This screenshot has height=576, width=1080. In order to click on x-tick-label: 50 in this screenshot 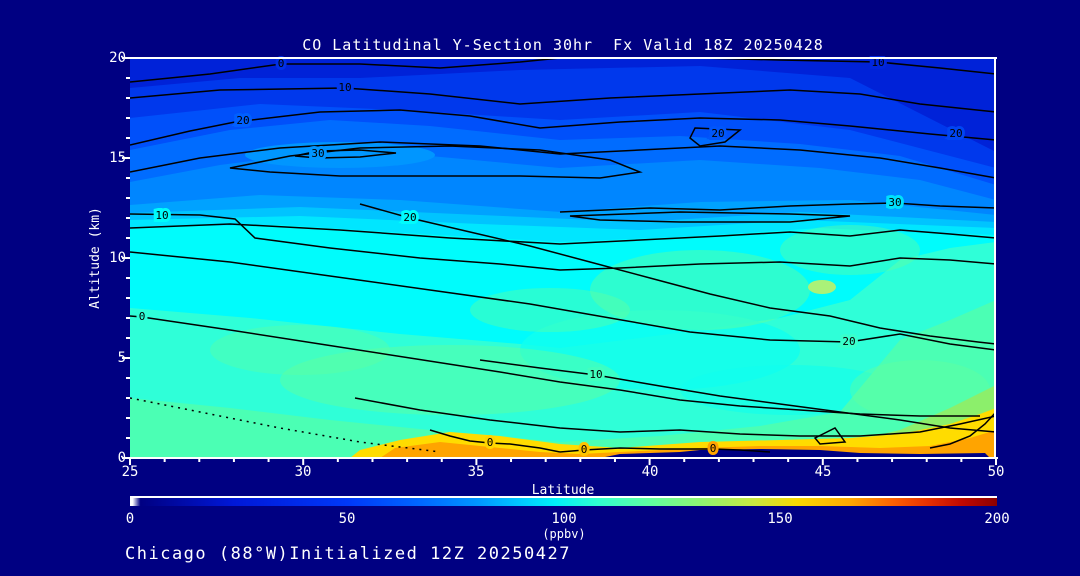, I will do `click(996, 472)`.